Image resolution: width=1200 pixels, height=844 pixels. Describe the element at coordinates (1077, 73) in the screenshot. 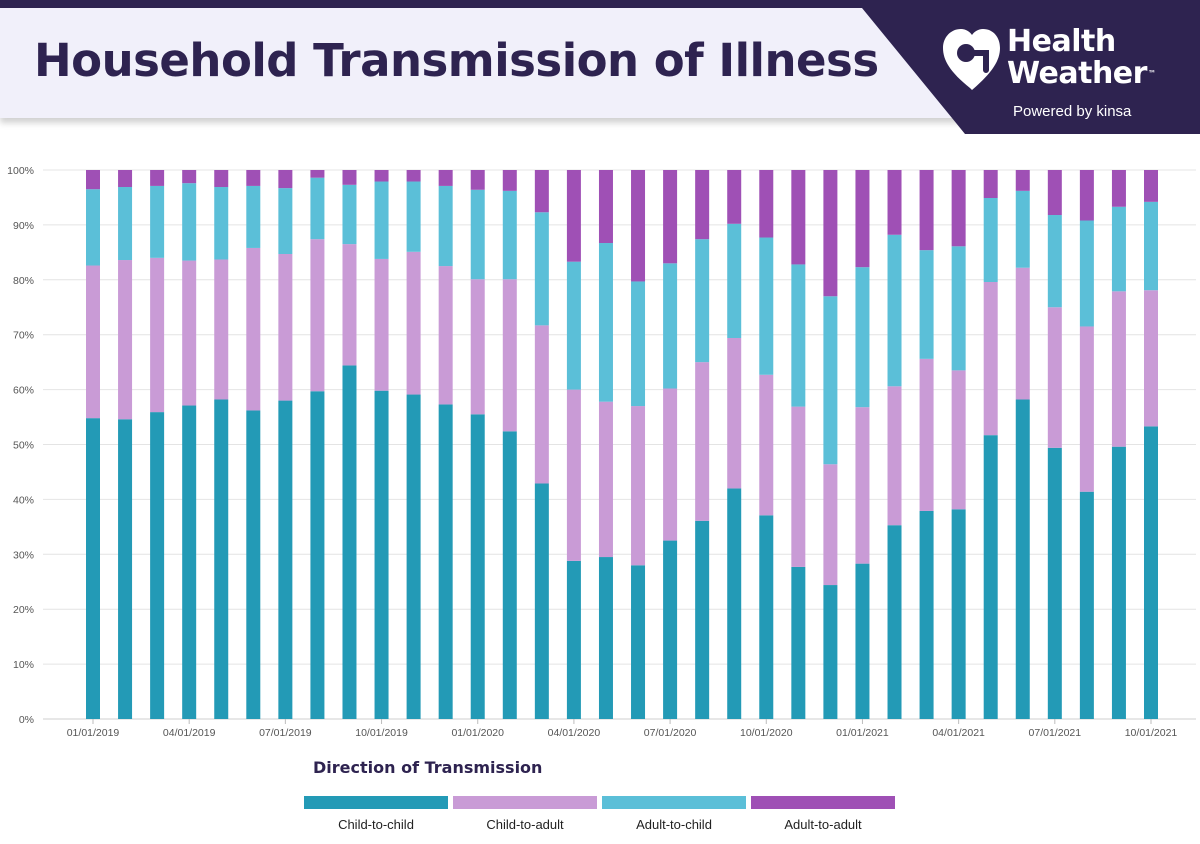

I see `brand-name-line2: Weather` at that location.